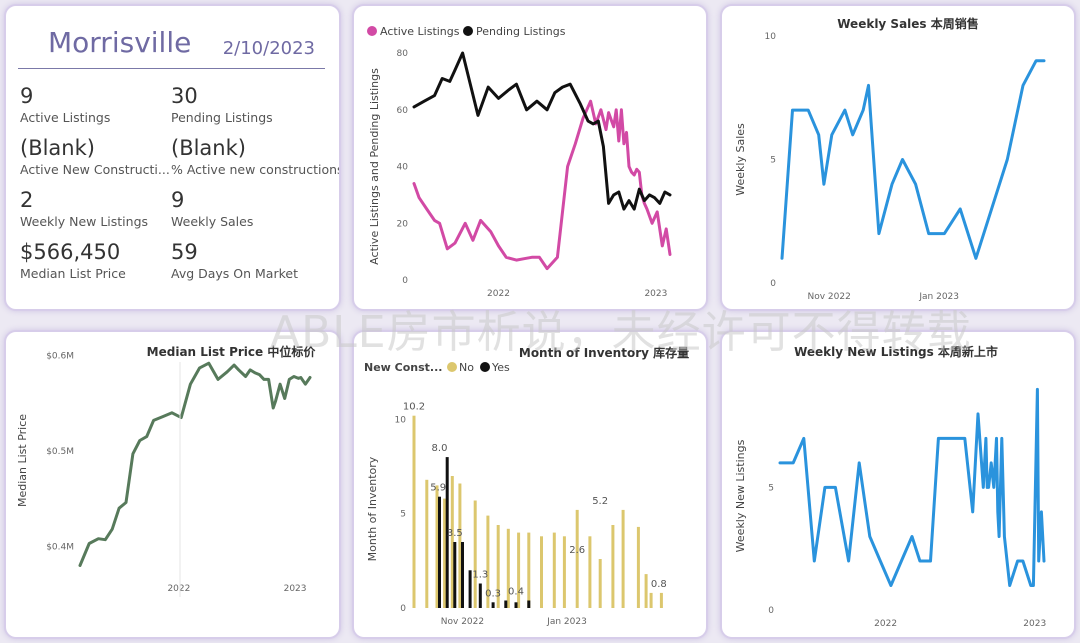  Describe the element at coordinates (195, 464) in the screenshot. I see `series-line-median-list-price` at that location.